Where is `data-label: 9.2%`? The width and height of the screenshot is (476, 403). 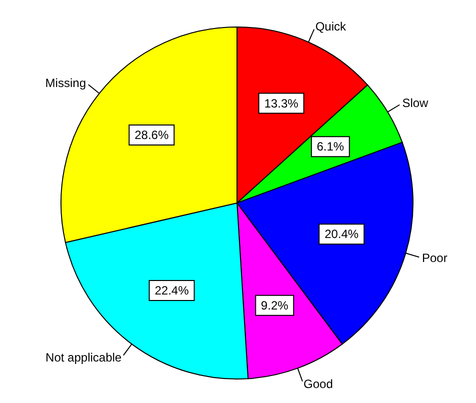
data-label: 9.2% is located at coordinates (274, 305).